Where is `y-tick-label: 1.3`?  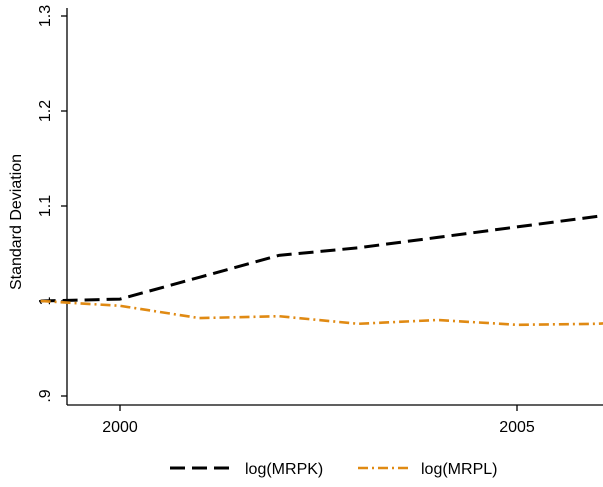
y-tick-label: 1.3 is located at coordinates (45, 16).